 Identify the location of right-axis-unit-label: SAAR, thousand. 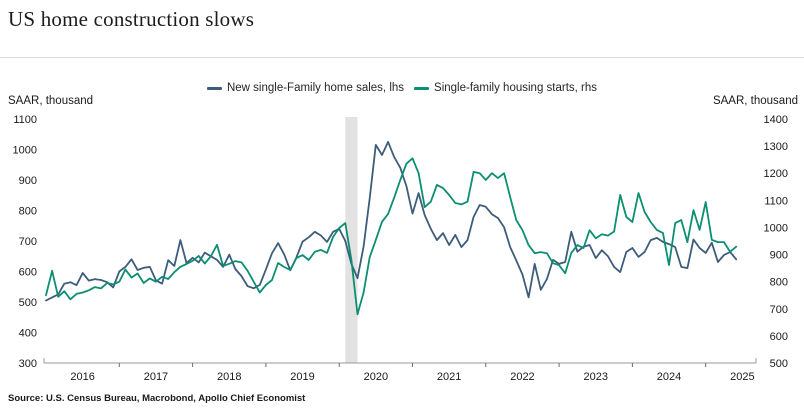
(755, 101).